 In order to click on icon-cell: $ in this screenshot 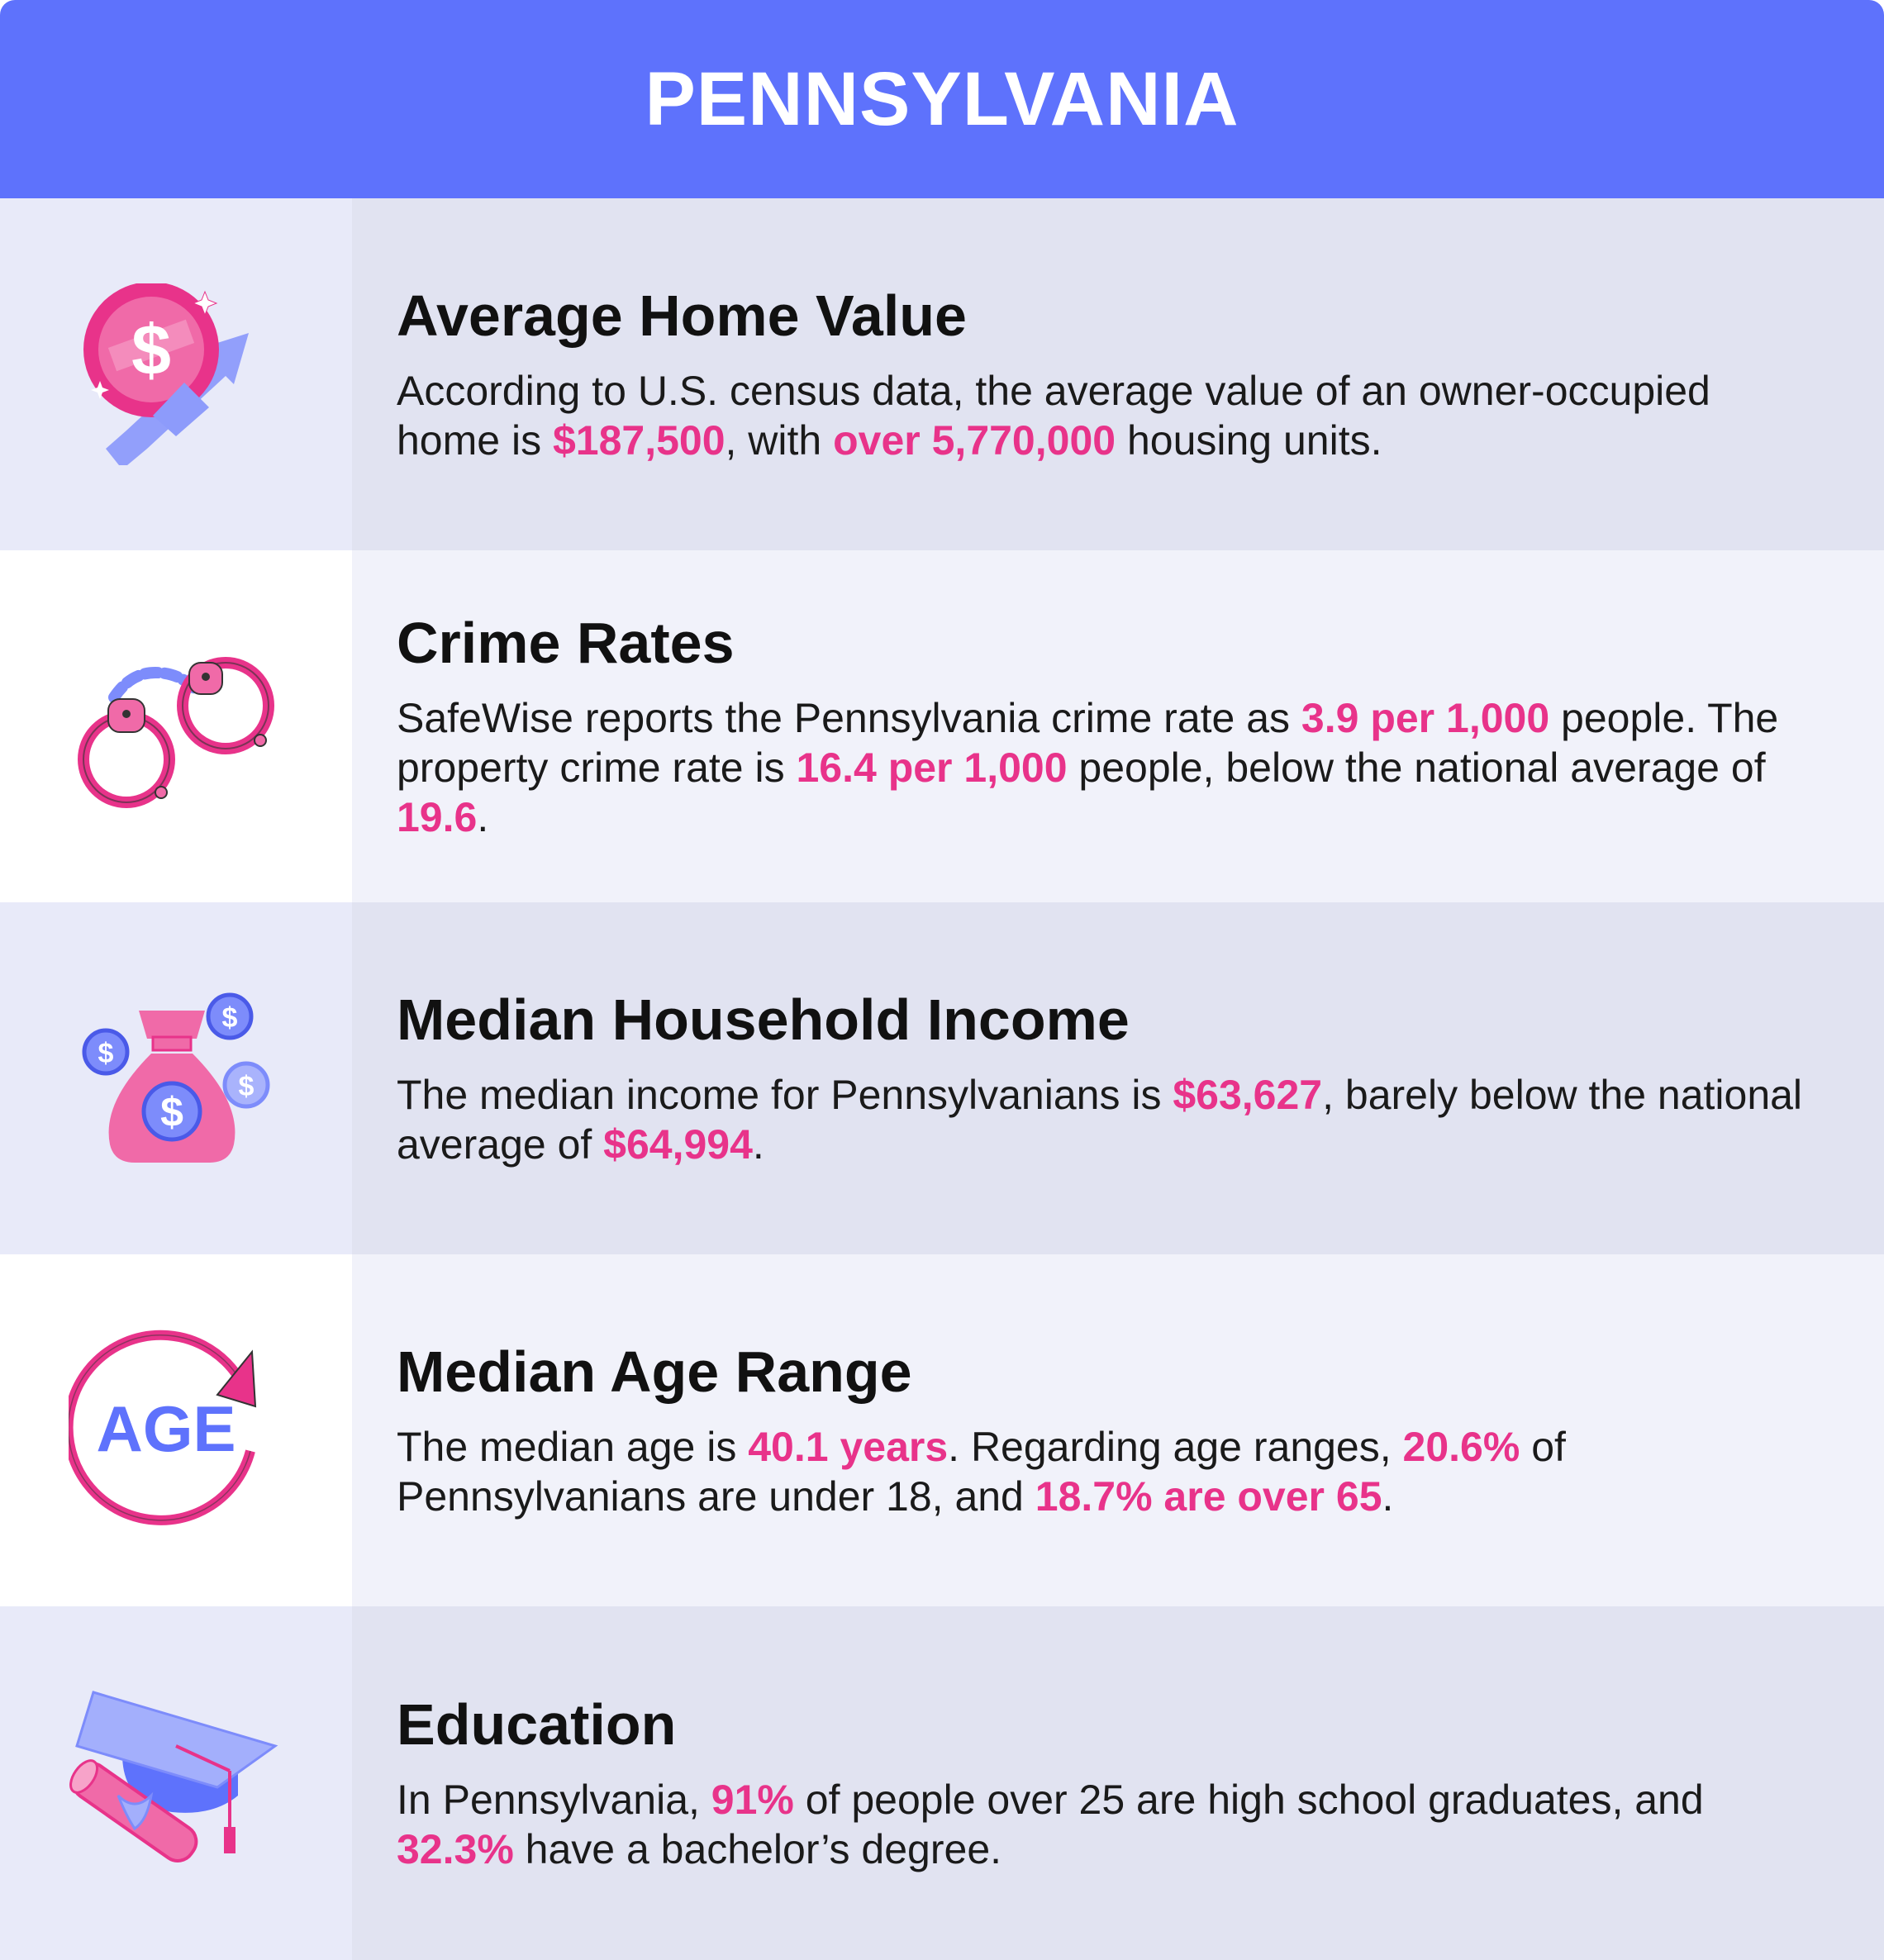, I will do `click(176, 374)`.